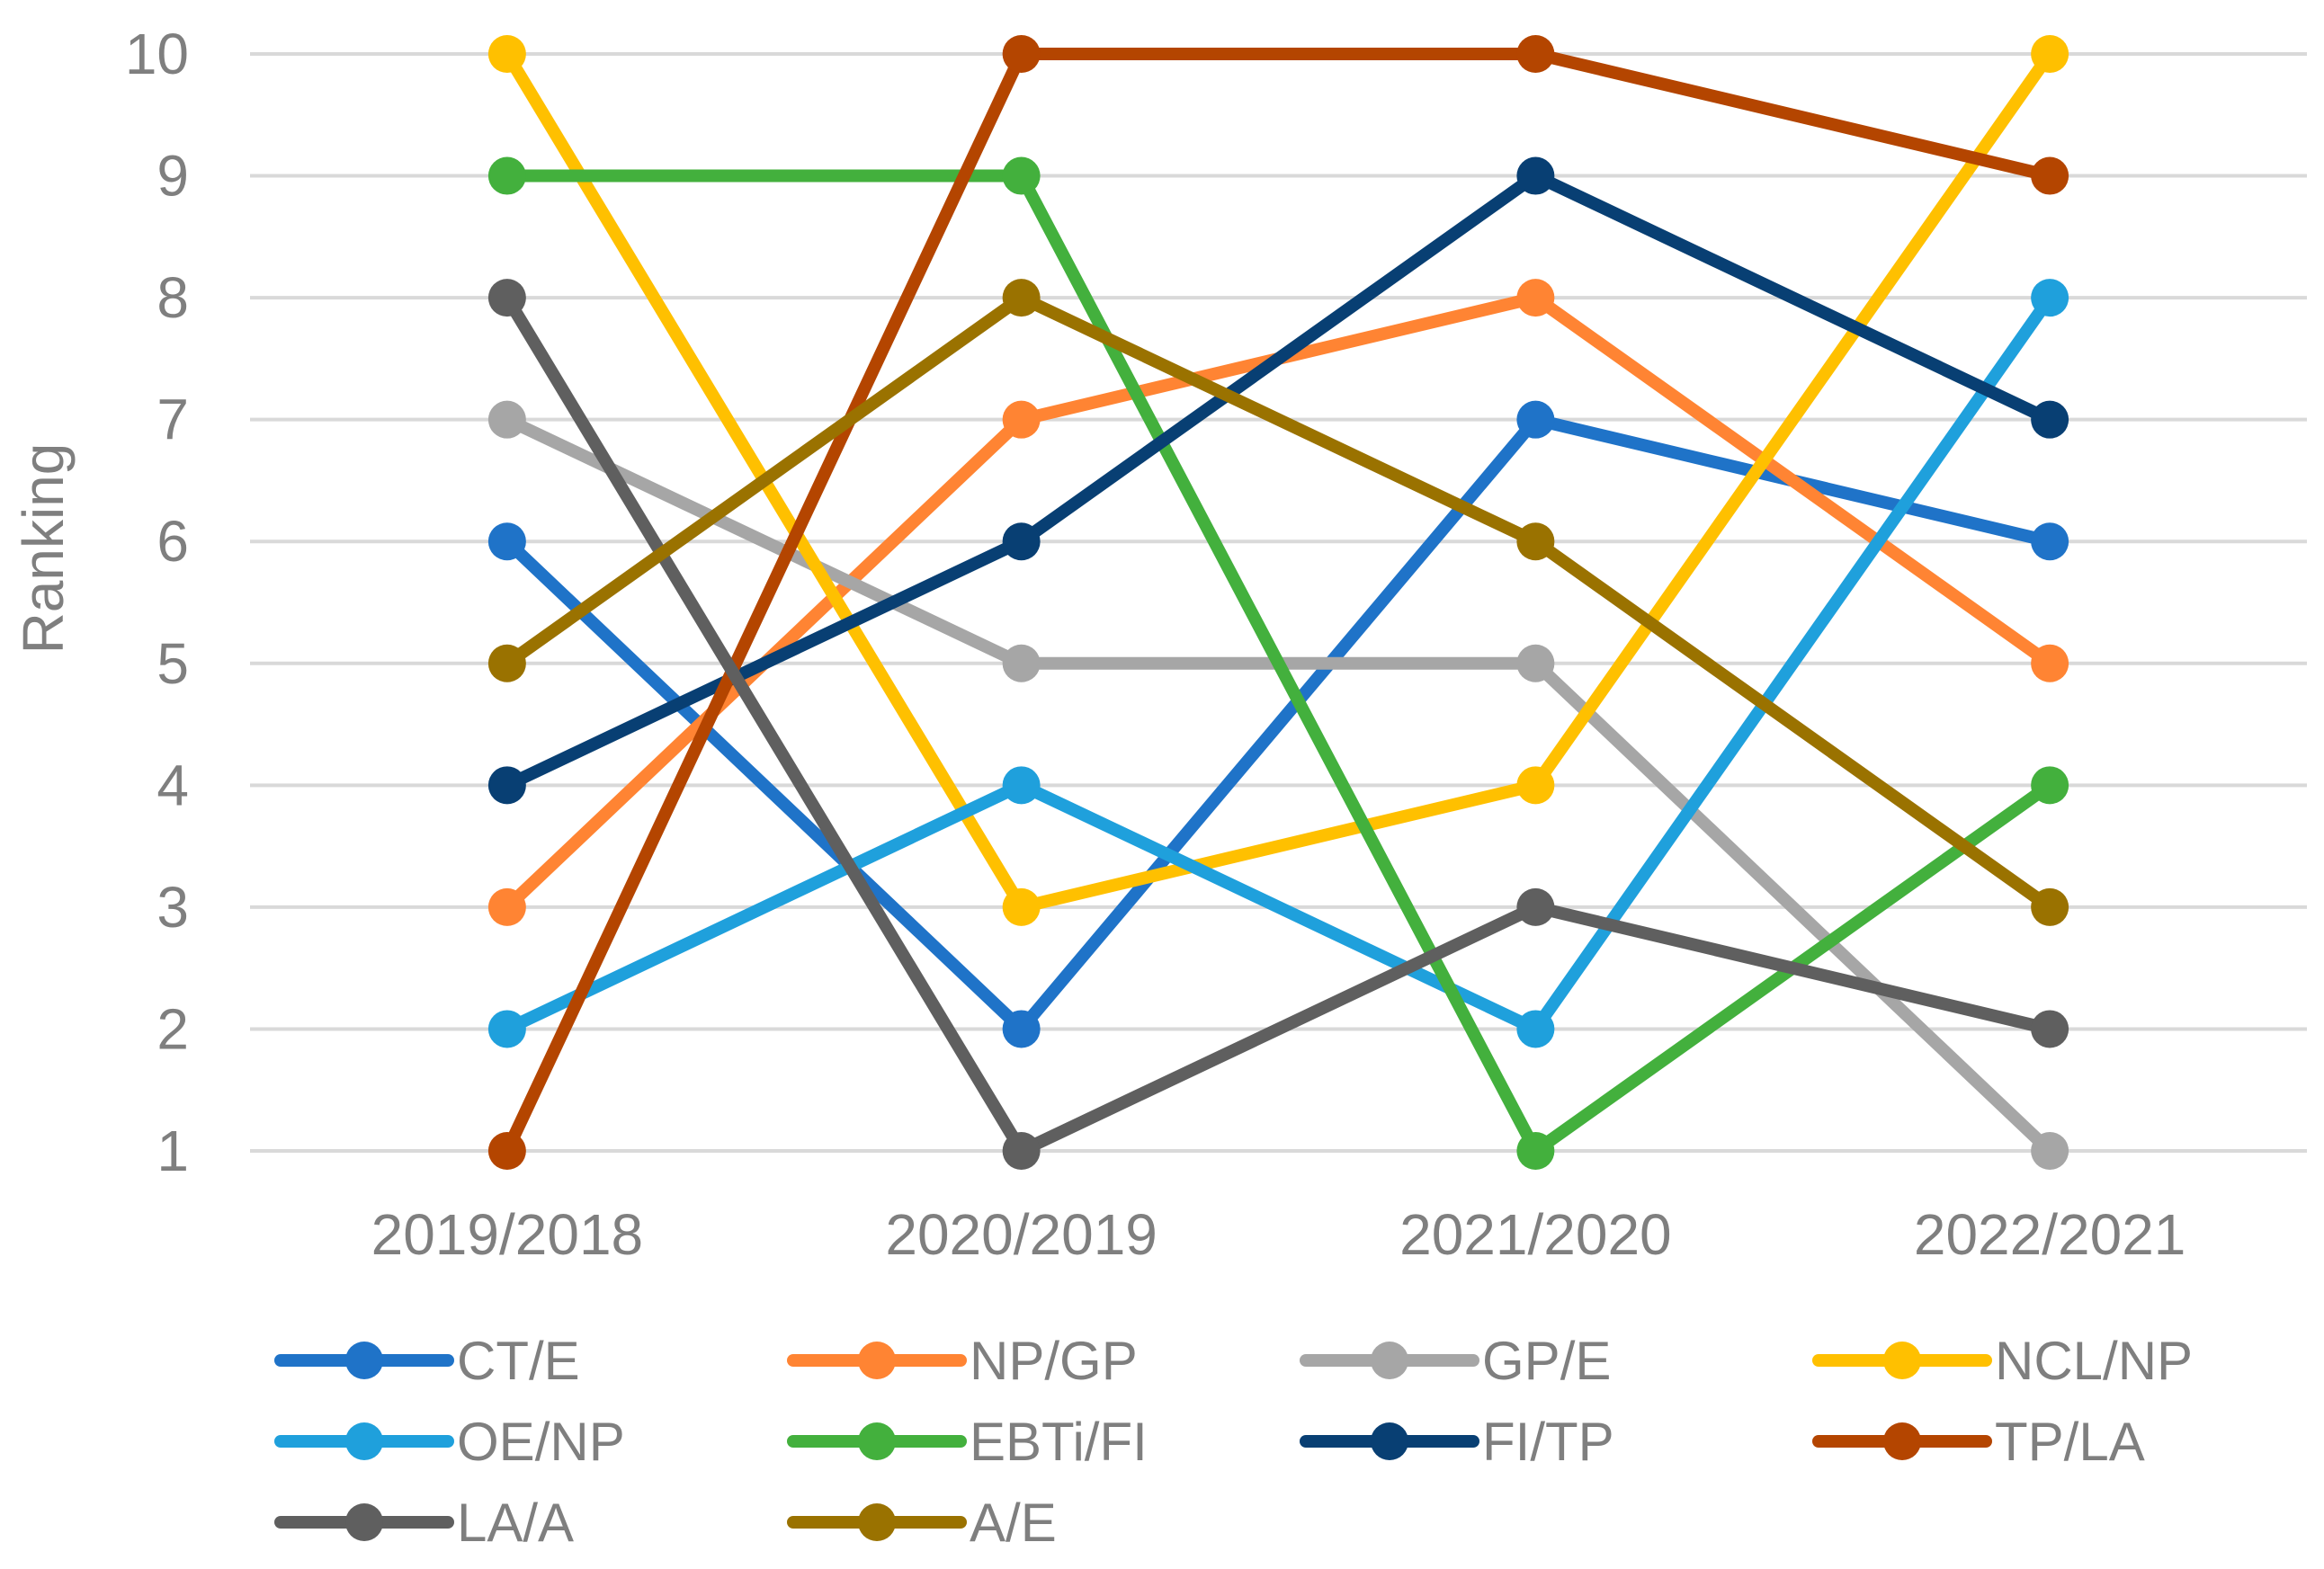 Image resolution: width=2324 pixels, height=1569 pixels. Describe the element at coordinates (1278, 1234) in the screenshot. I see `x-axis-ticks: 2019/2018 2020/2019 2021/2020 2022/2021` at that location.